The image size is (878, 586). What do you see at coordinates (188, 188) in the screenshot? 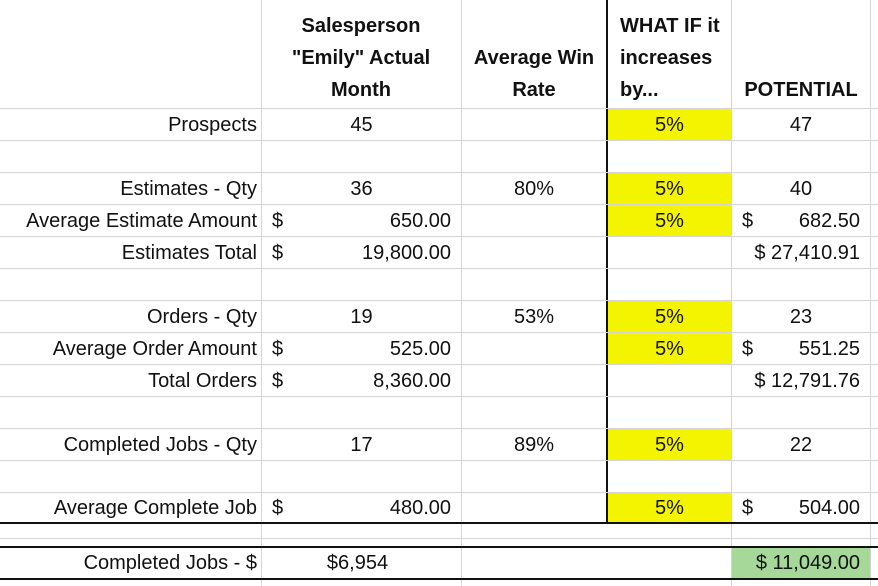
I see `row-label-estimates-qty: Estimates - Qty` at bounding box center [188, 188].